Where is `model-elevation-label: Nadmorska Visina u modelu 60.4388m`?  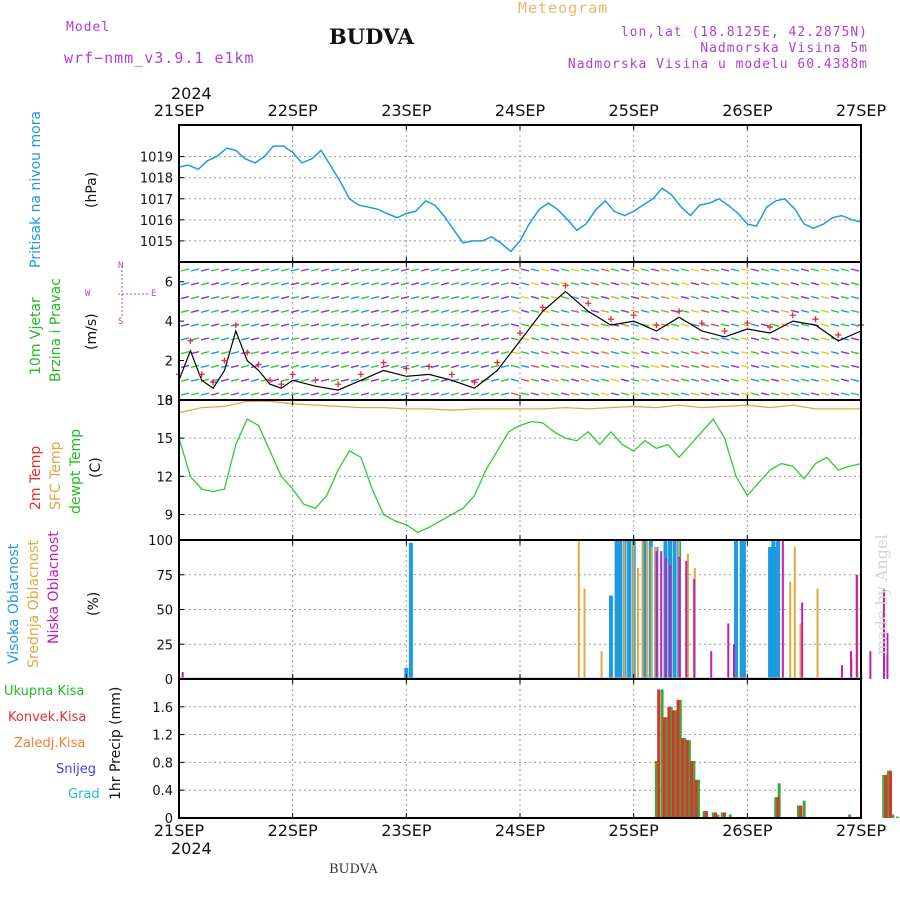 model-elevation-label: Nadmorska Visina u modelu 60.4388m is located at coordinates (717, 64).